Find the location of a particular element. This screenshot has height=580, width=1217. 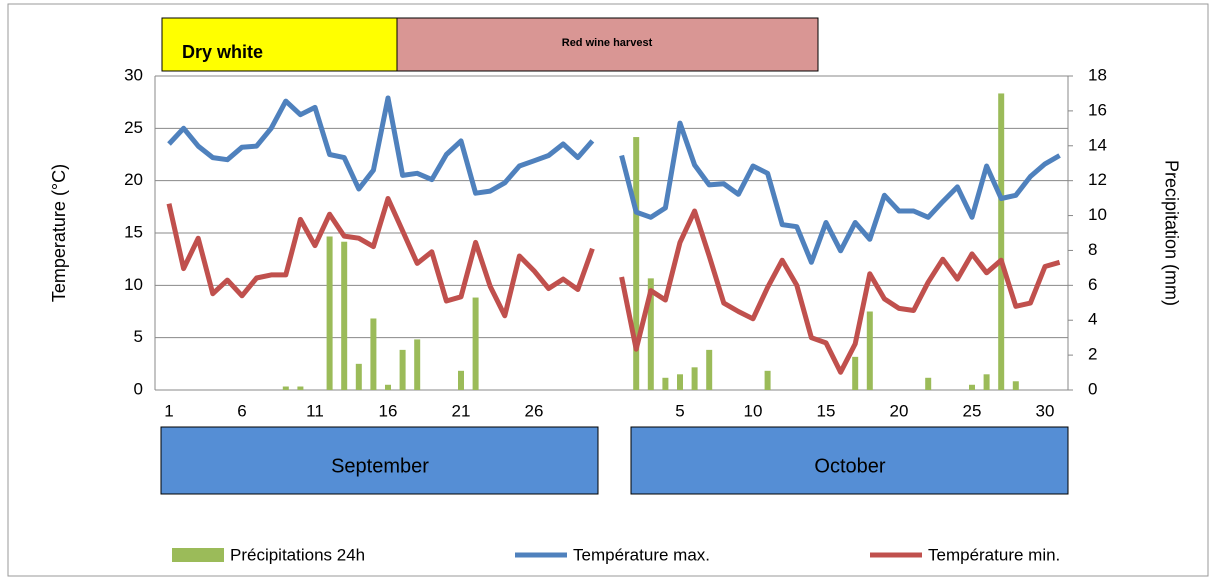

y-tick-label: 0 is located at coordinates (138, 388).